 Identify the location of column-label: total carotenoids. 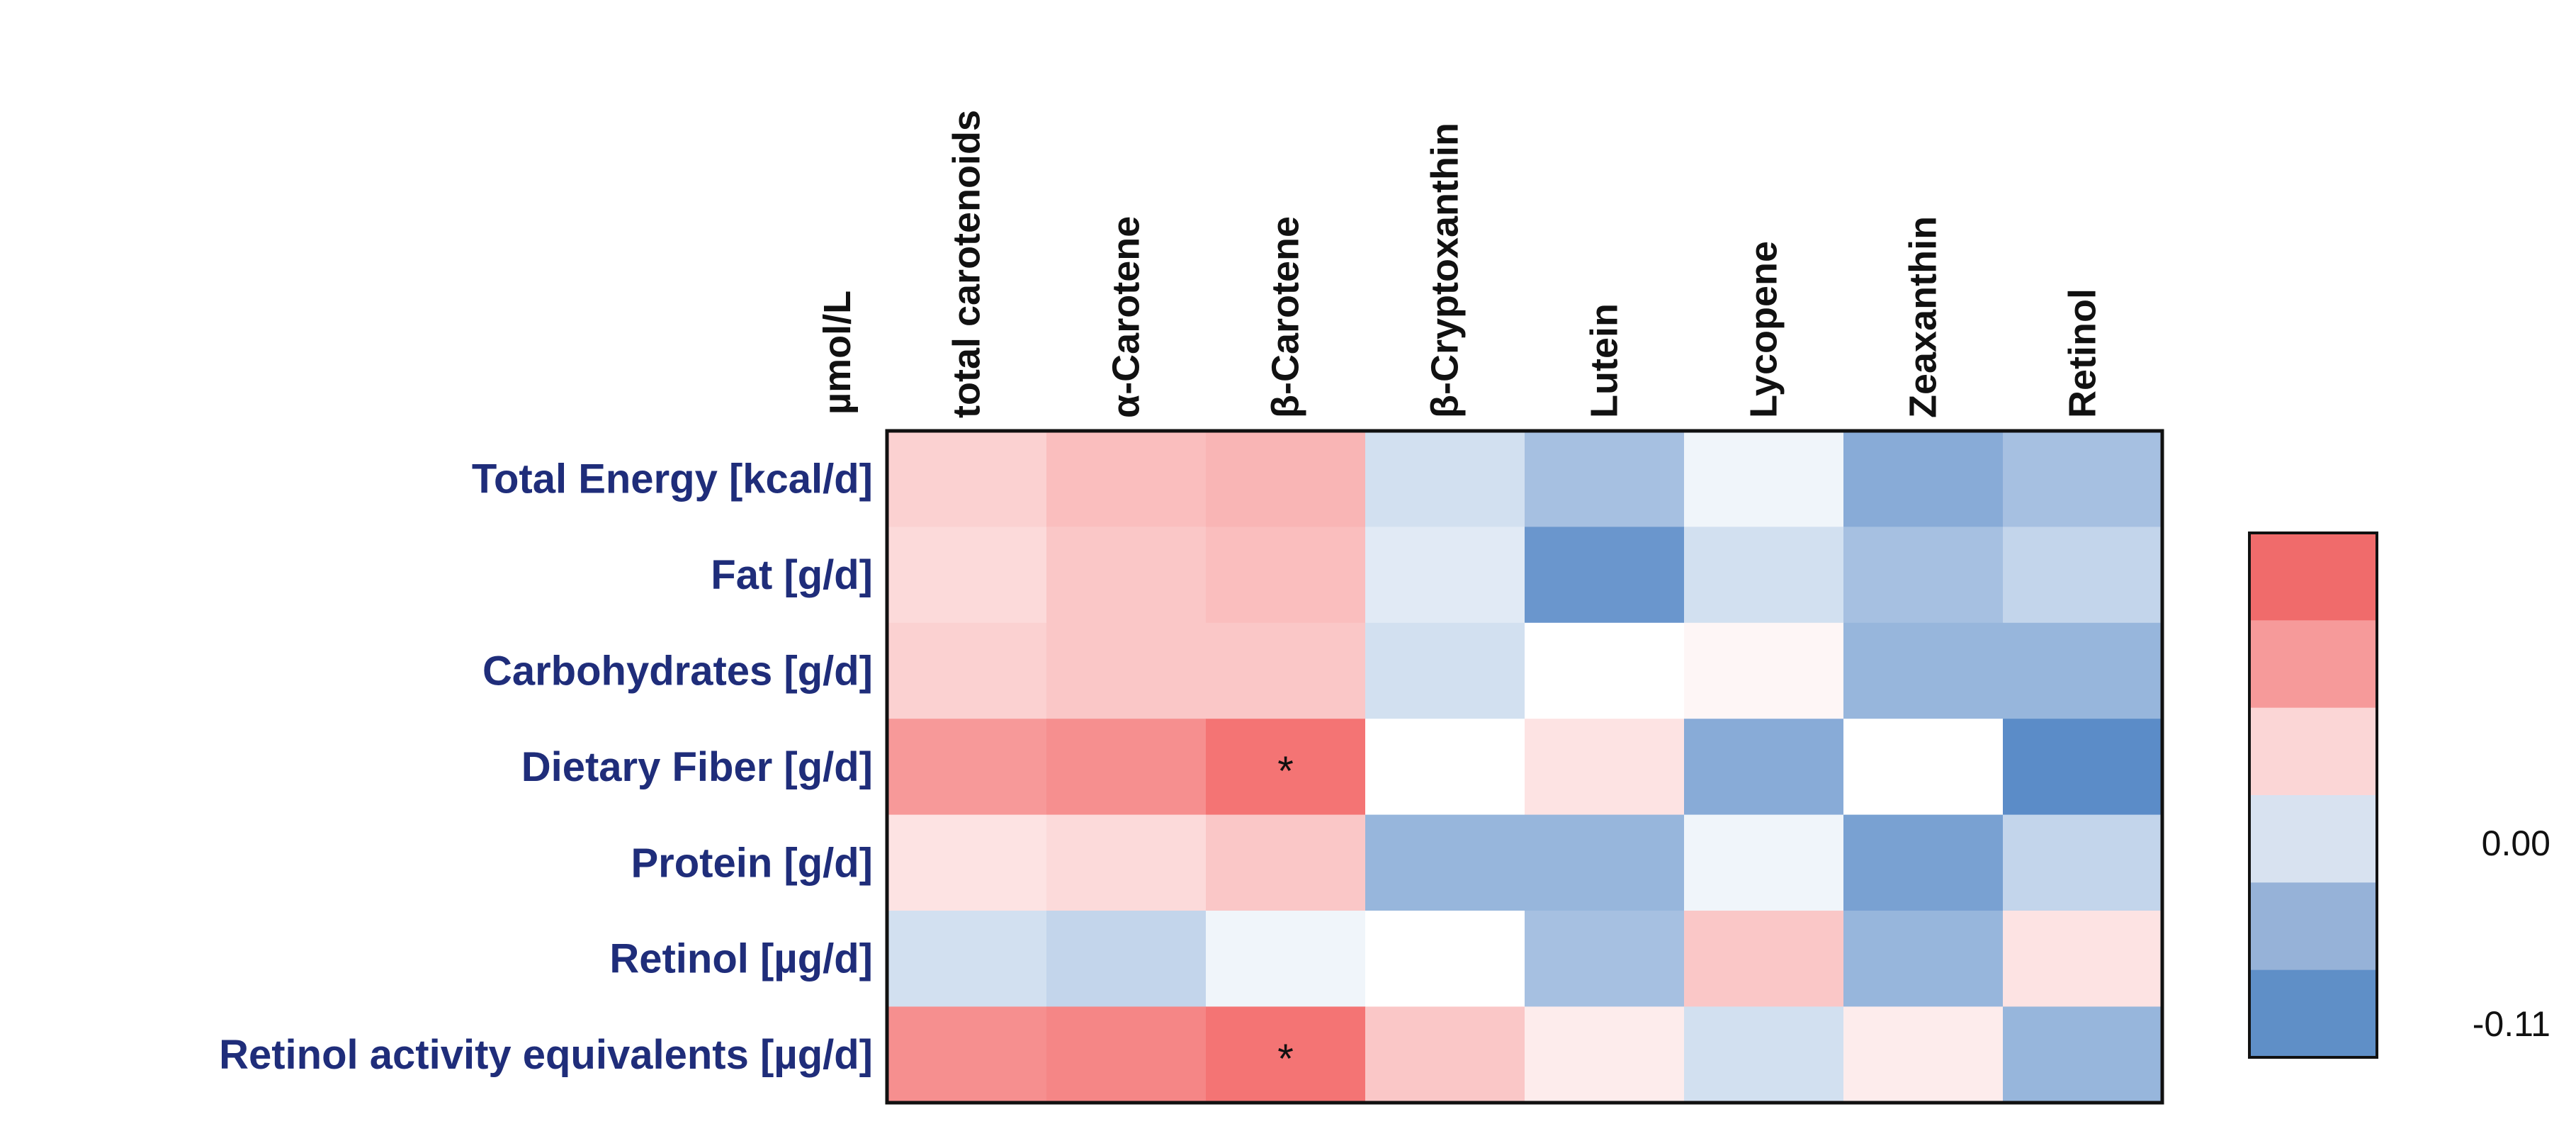
(967, 264).